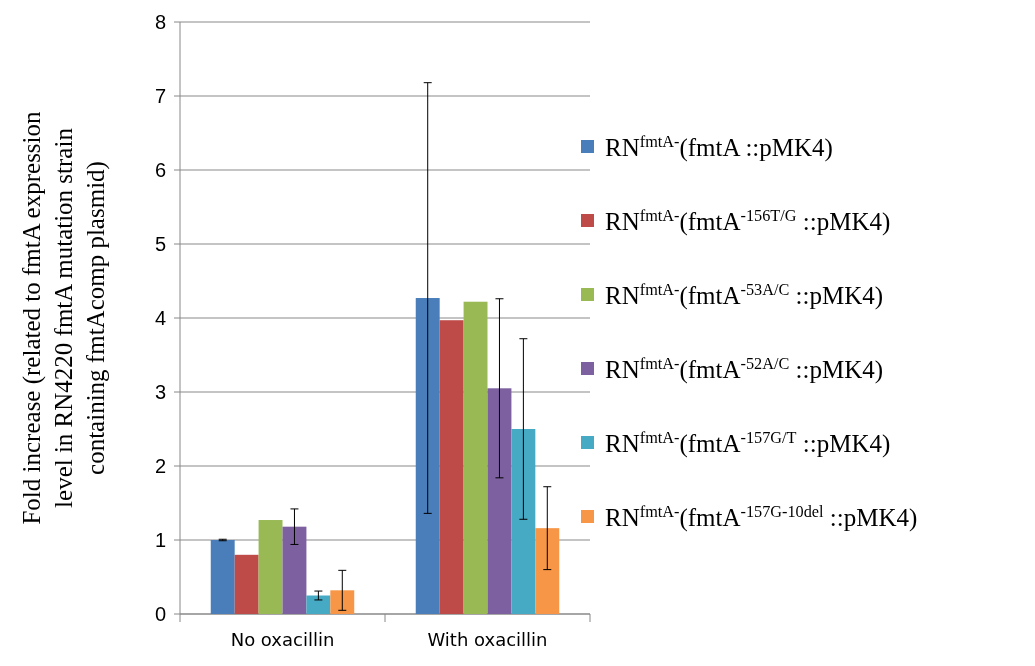  Describe the element at coordinates (160, 96) in the screenshot. I see `y-tick-label: 7` at that location.